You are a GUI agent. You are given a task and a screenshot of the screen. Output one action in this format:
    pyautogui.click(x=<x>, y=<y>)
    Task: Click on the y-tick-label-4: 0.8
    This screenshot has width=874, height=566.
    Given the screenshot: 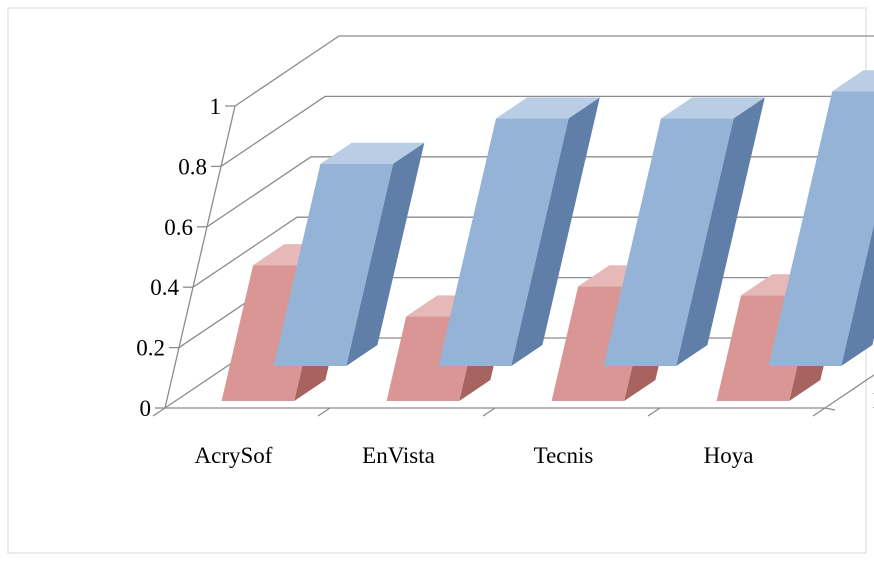 What is the action you would take?
    pyautogui.click(x=192, y=166)
    